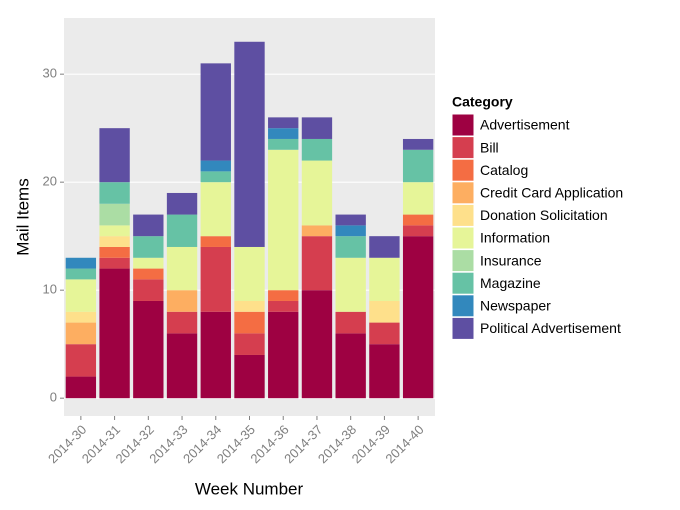  What do you see at coordinates (53, 397) in the screenshot?
I see `y-tick-label: 0` at bounding box center [53, 397].